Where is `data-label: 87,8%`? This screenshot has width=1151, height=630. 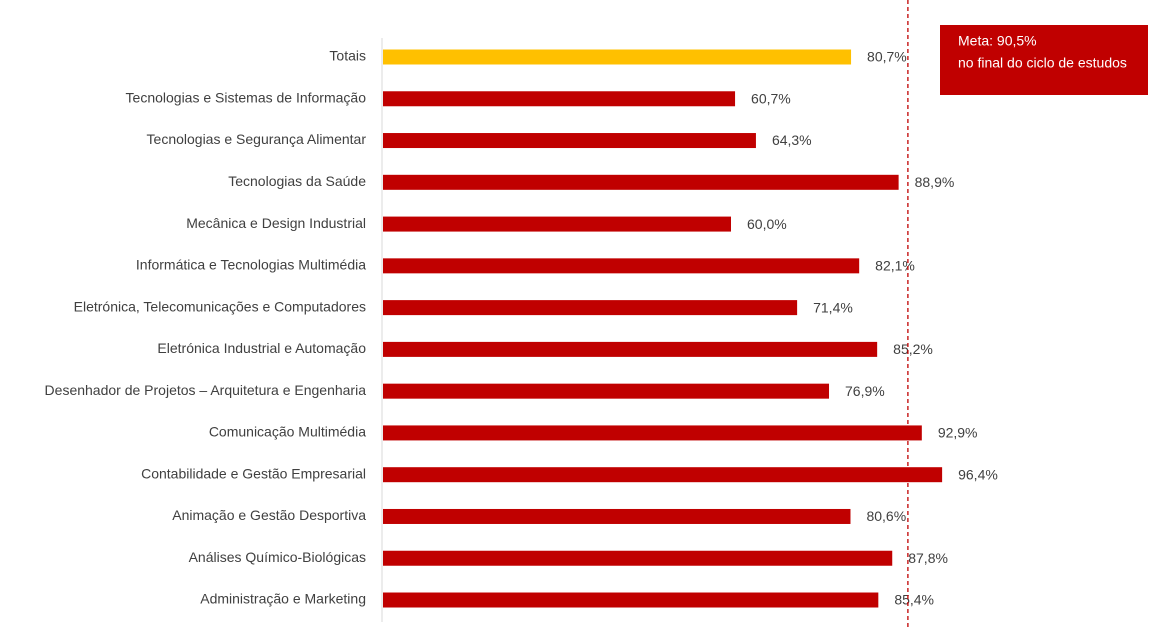 data-label: 87,8% is located at coordinates (928, 558).